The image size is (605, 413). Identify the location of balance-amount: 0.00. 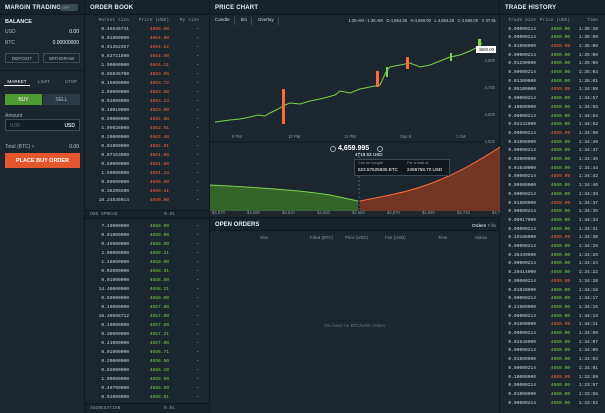
(74, 32).